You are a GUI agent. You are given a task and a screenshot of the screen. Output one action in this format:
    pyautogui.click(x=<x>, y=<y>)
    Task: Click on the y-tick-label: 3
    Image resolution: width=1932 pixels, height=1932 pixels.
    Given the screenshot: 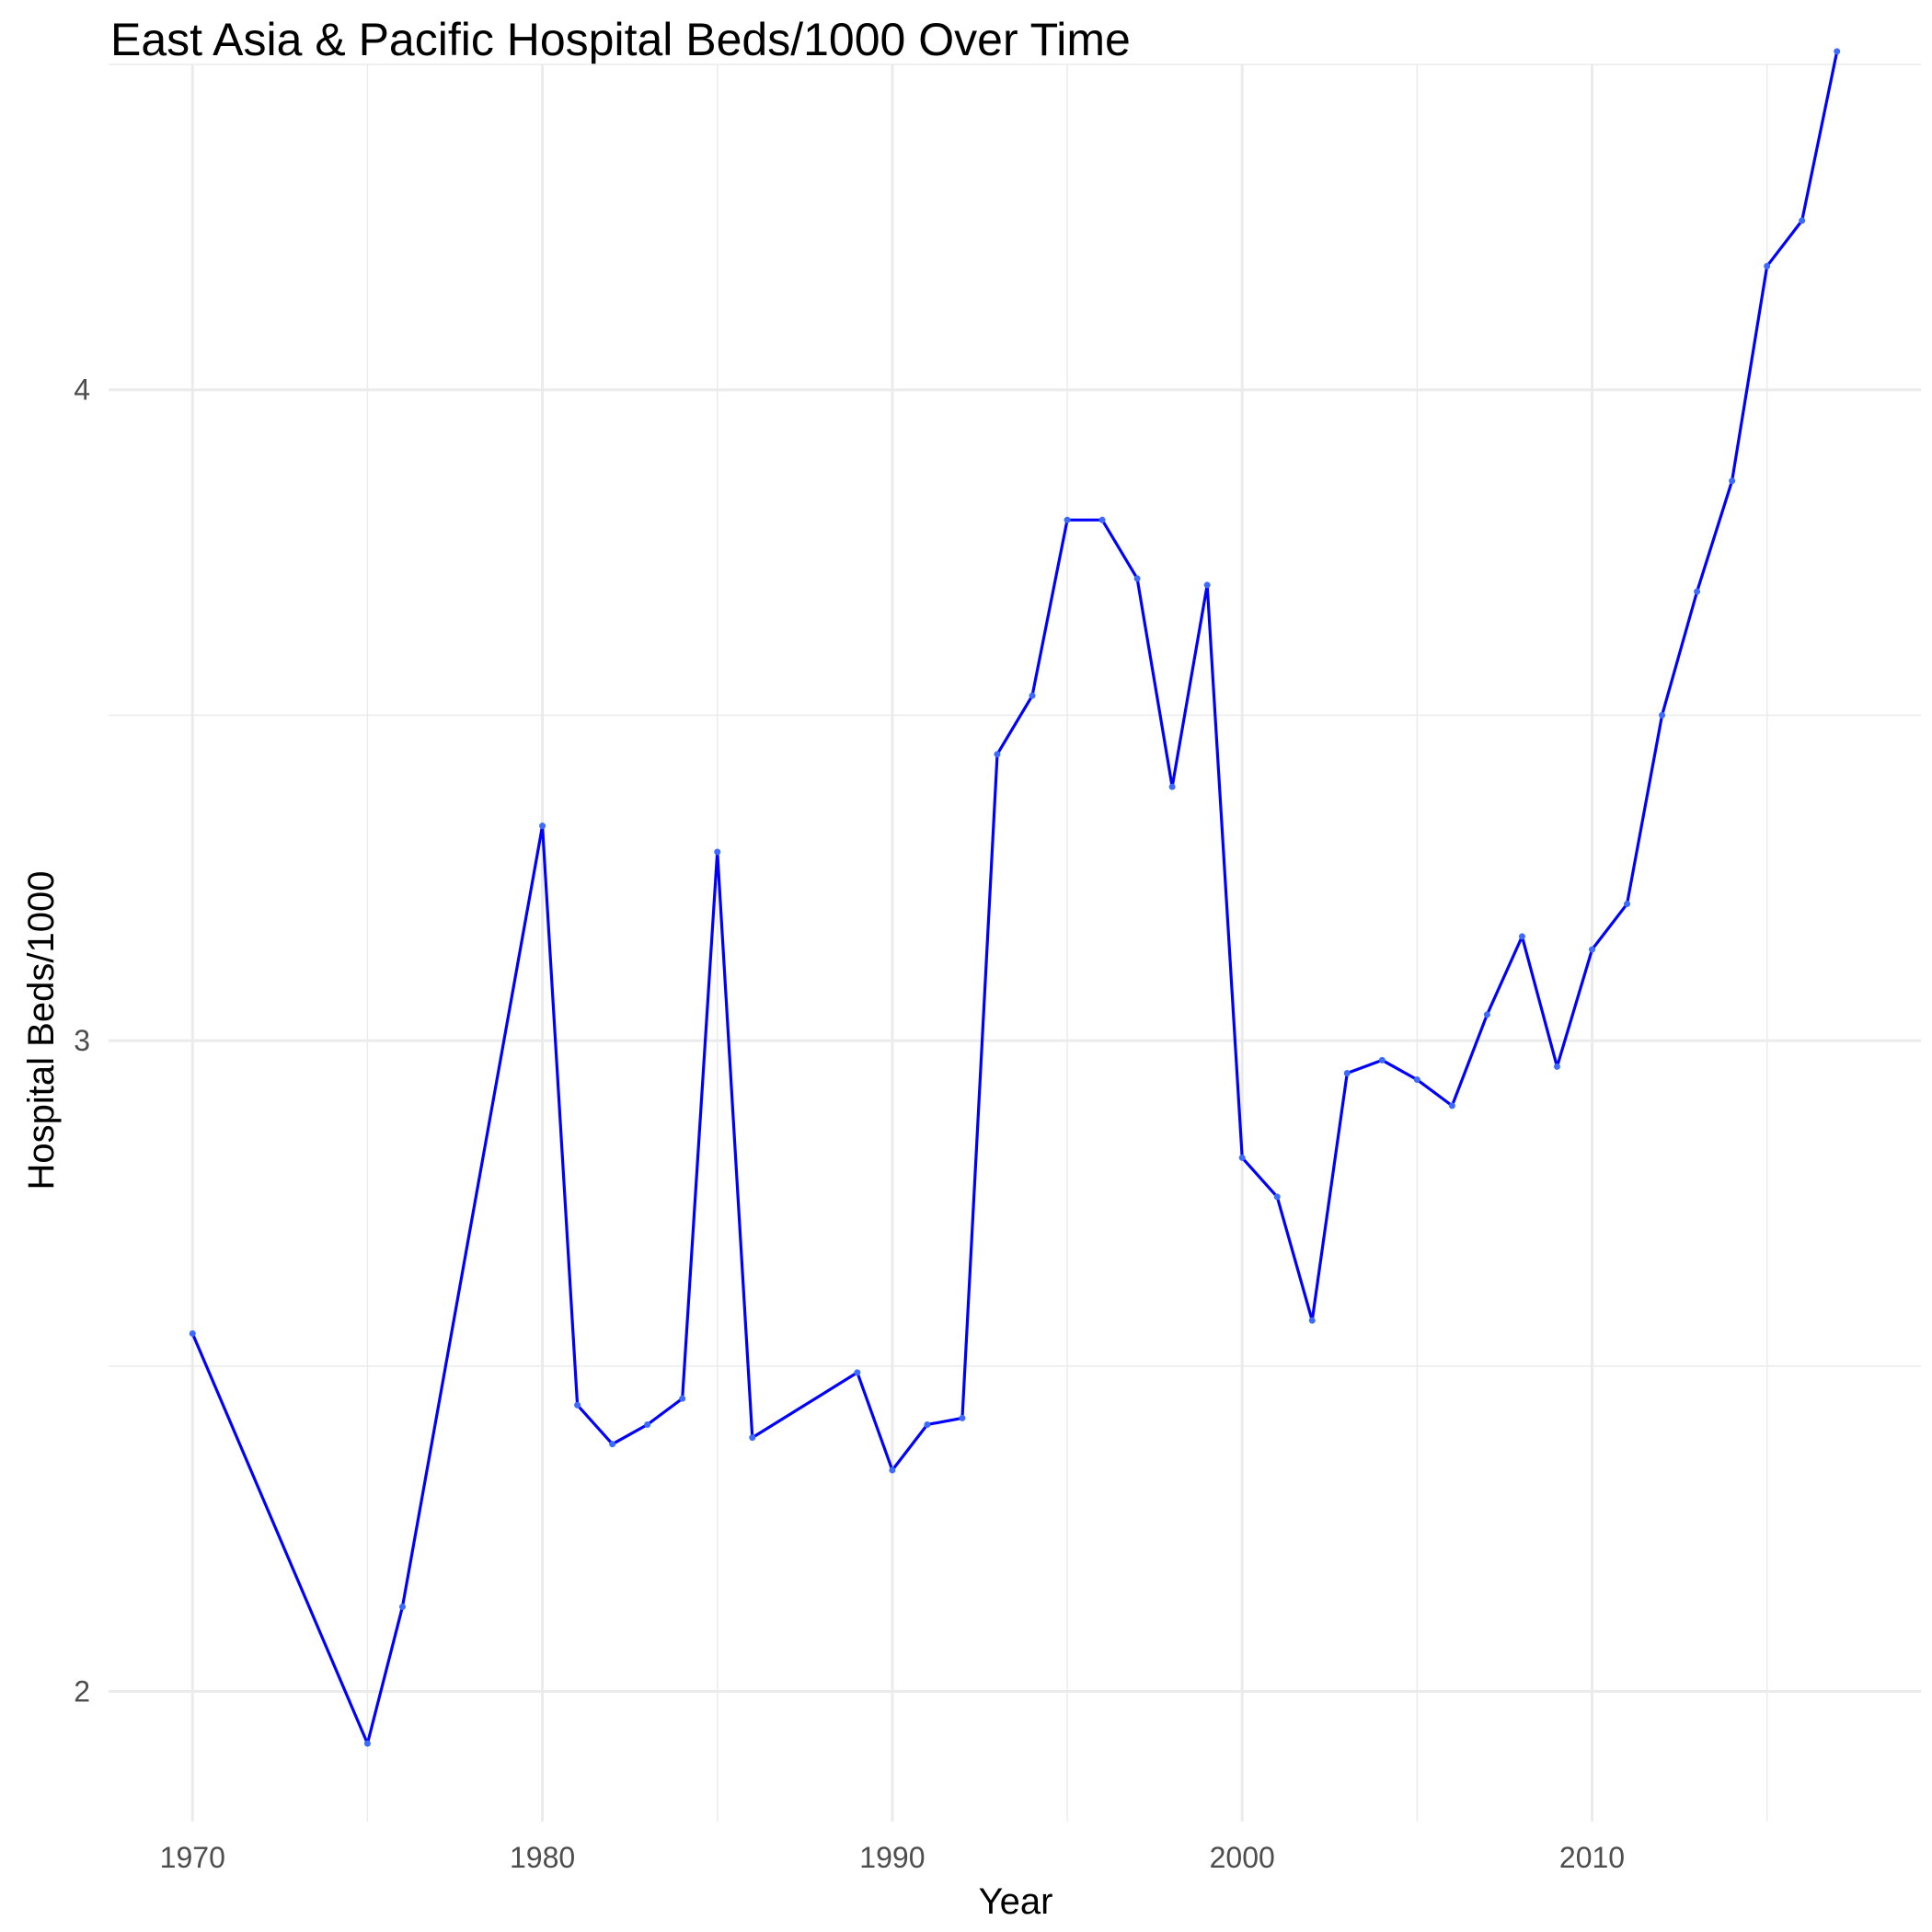 What is the action you would take?
    pyautogui.click(x=82, y=1040)
    